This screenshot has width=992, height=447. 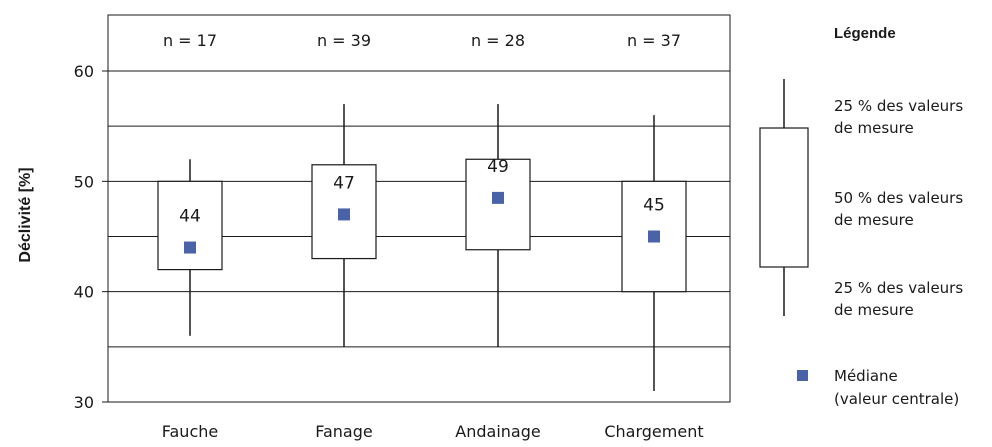 What do you see at coordinates (898, 288) in the screenshot?
I see `legend-lower-label-line1: 25 % des valeurs` at bounding box center [898, 288].